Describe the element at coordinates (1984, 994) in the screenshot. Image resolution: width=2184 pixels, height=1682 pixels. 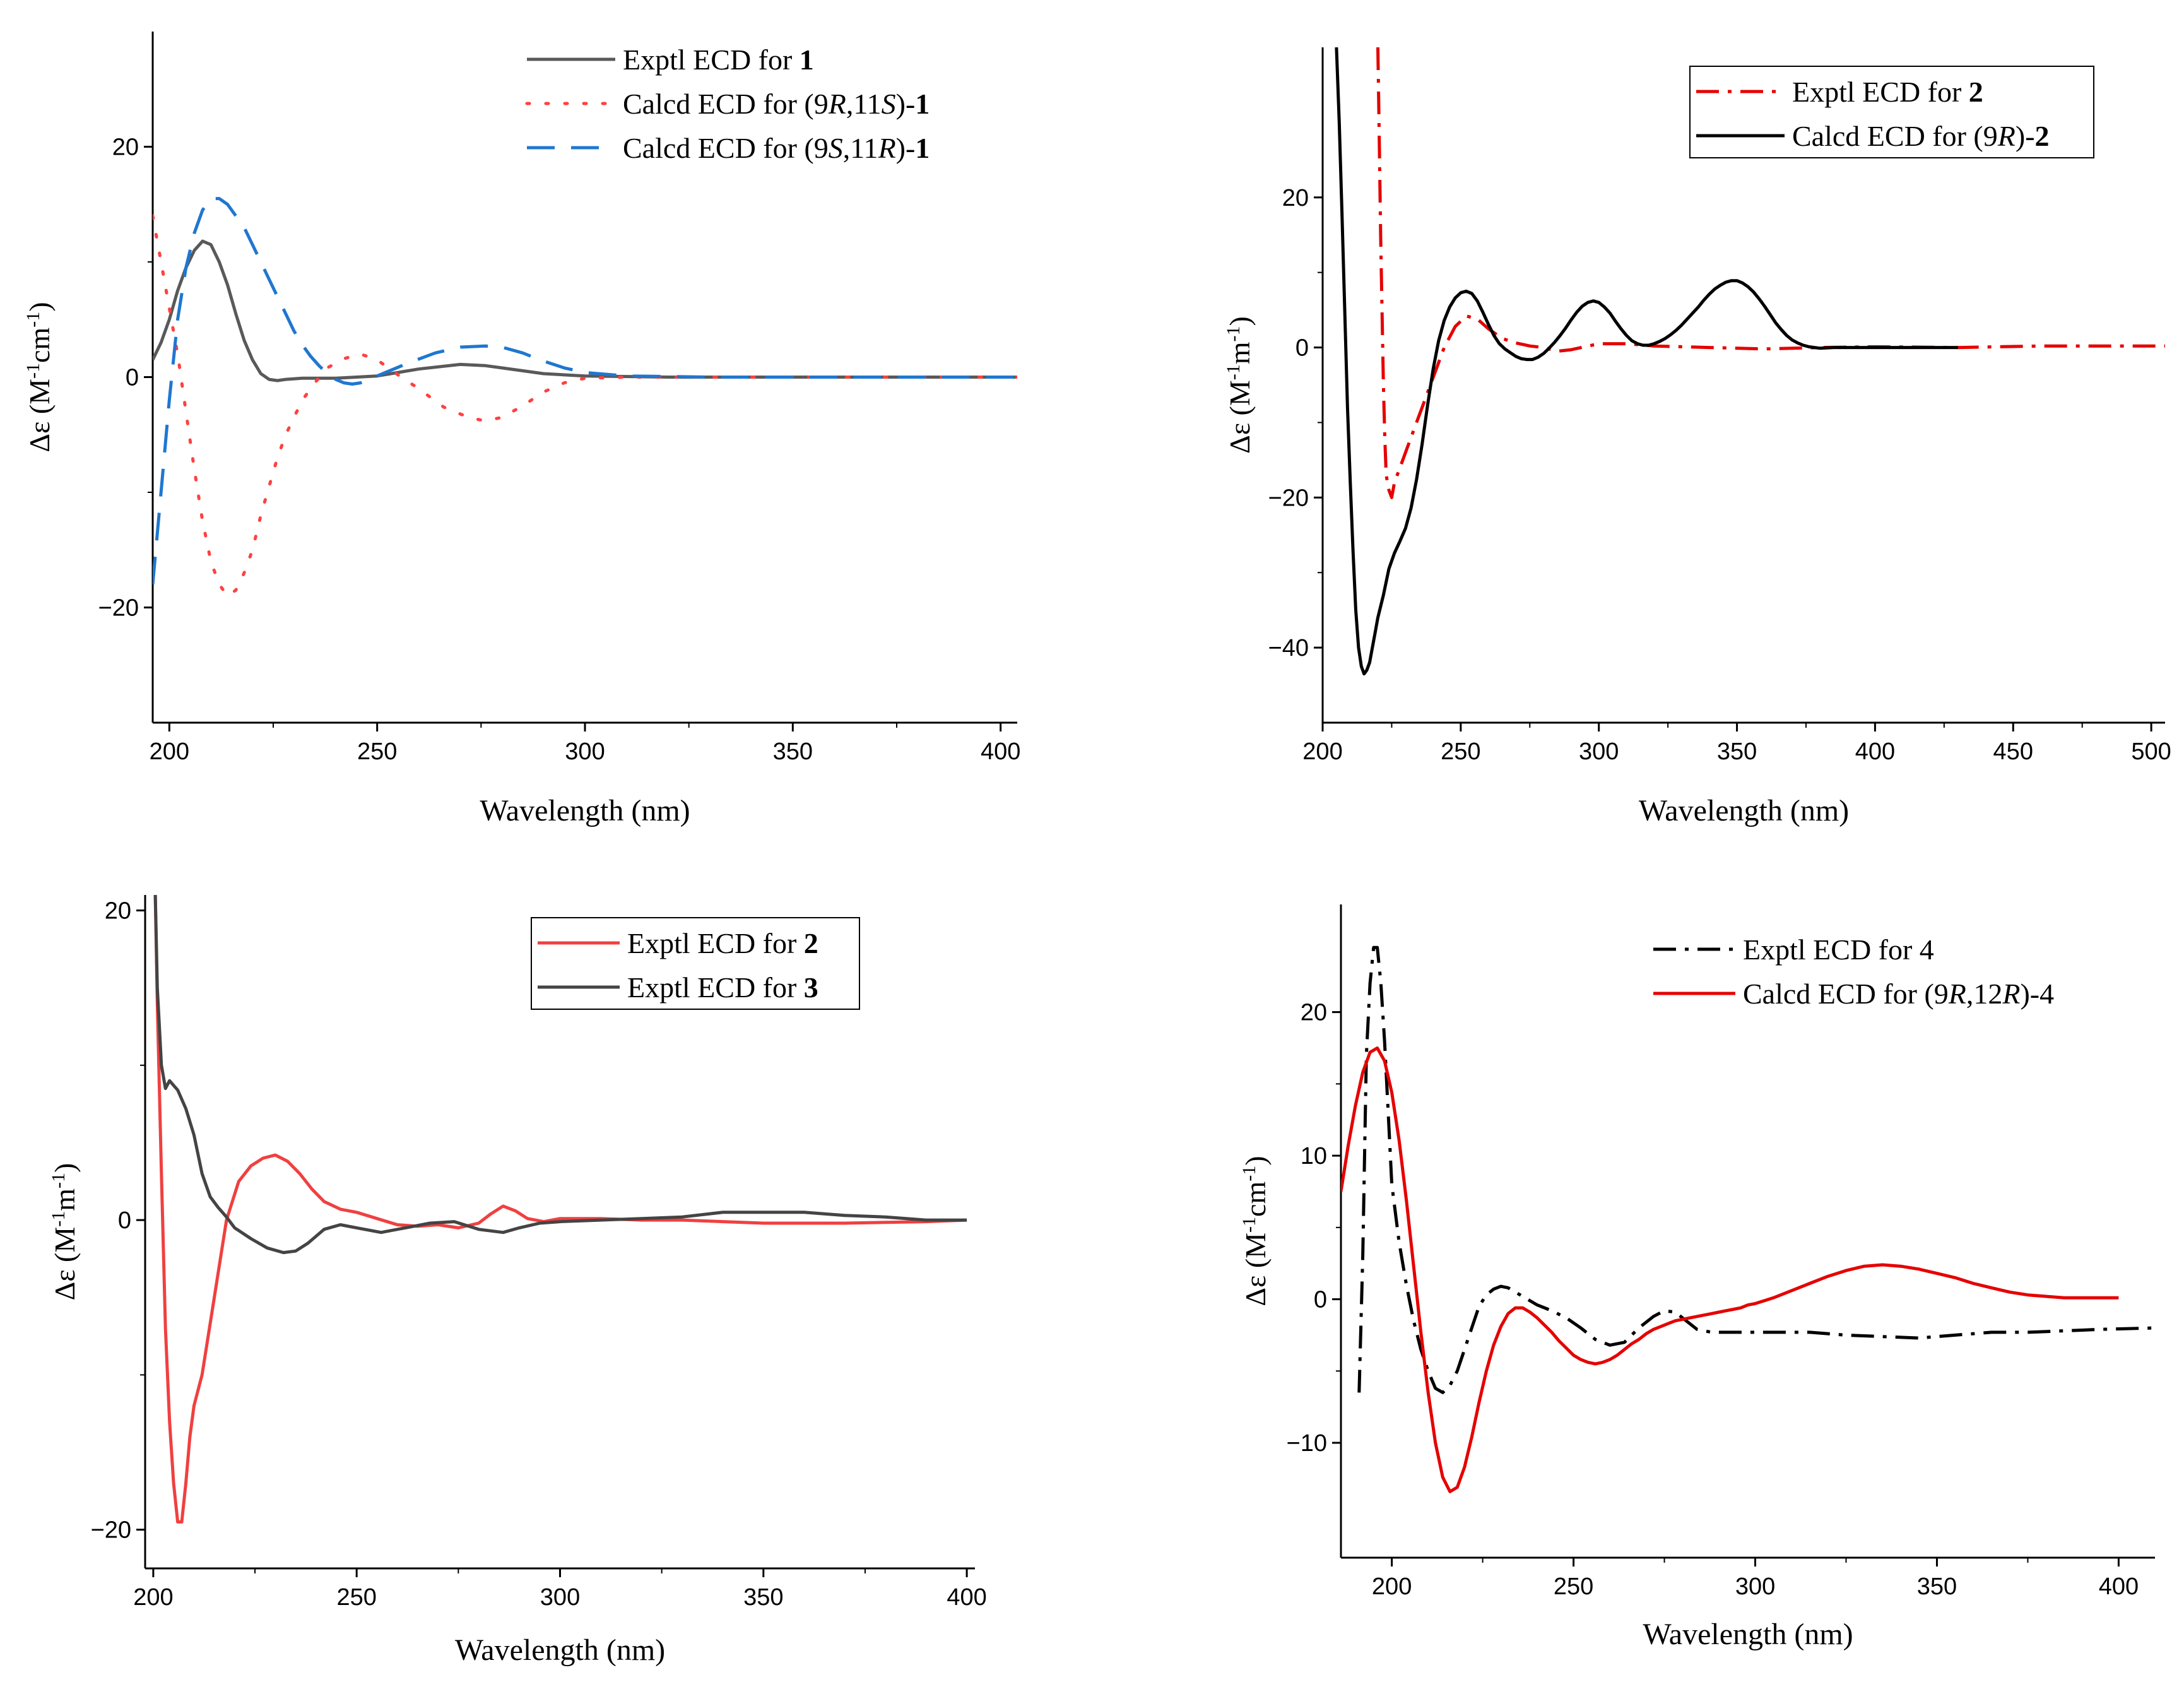
I see `label-part: ,12` at that location.